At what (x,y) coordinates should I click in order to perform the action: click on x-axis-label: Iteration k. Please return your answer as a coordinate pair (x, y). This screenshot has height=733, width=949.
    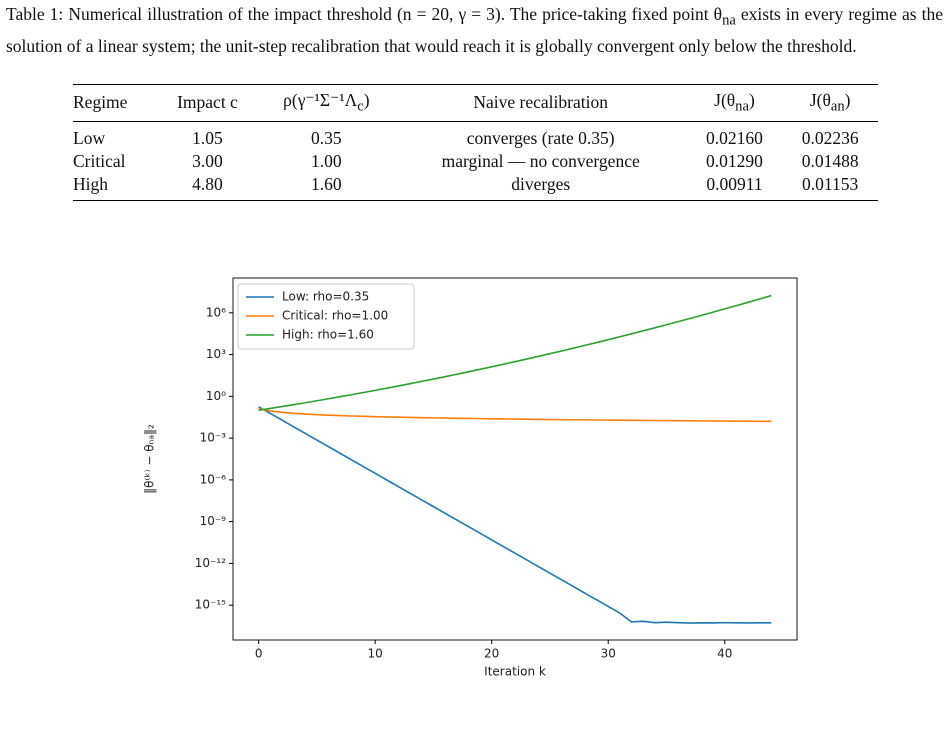
    Looking at the image, I should click on (515, 672).